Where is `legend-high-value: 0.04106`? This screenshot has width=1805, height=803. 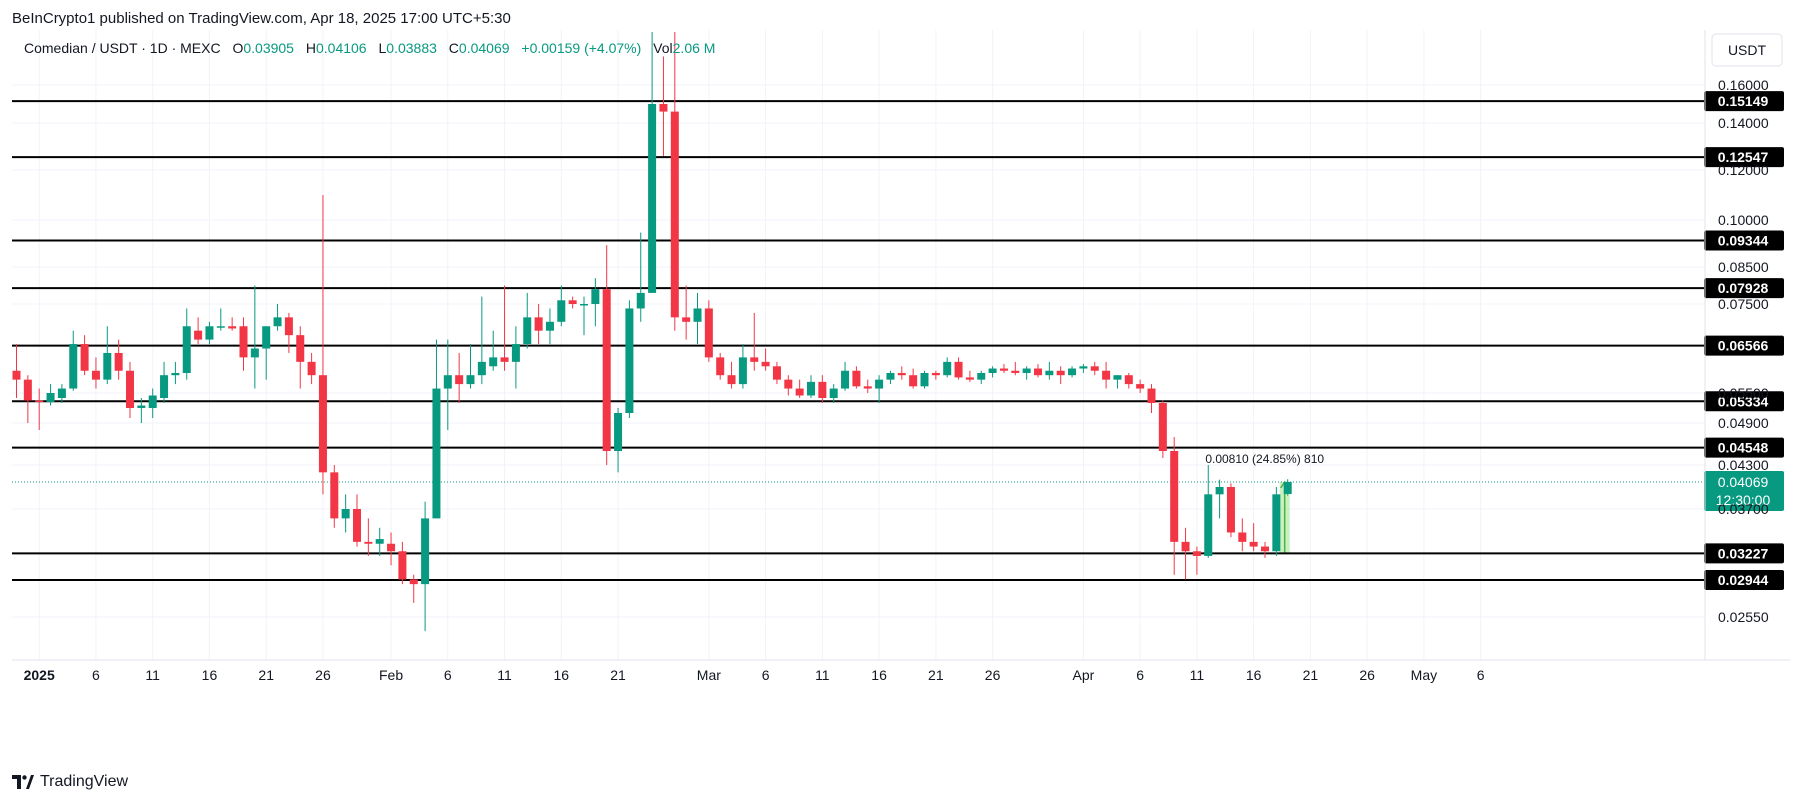 legend-high-value: 0.04106 is located at coordinates (341, 48).